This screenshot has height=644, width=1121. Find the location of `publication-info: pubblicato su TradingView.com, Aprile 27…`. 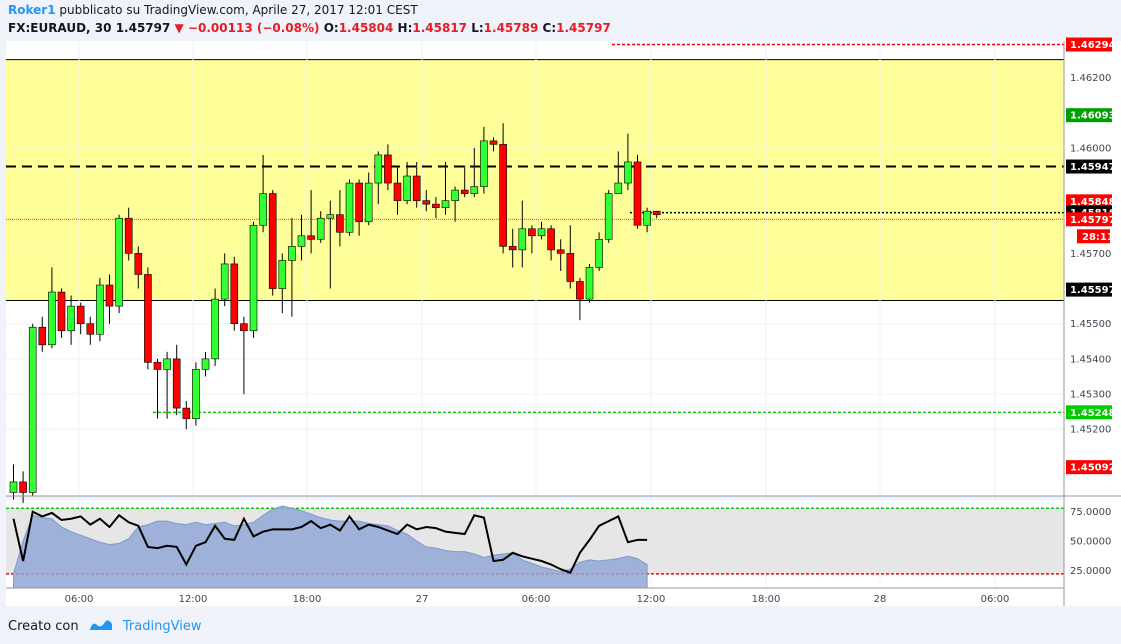

publication-info: pubblicato su TradingView.com, Aprile 27… is located at coordinates (238, 10).